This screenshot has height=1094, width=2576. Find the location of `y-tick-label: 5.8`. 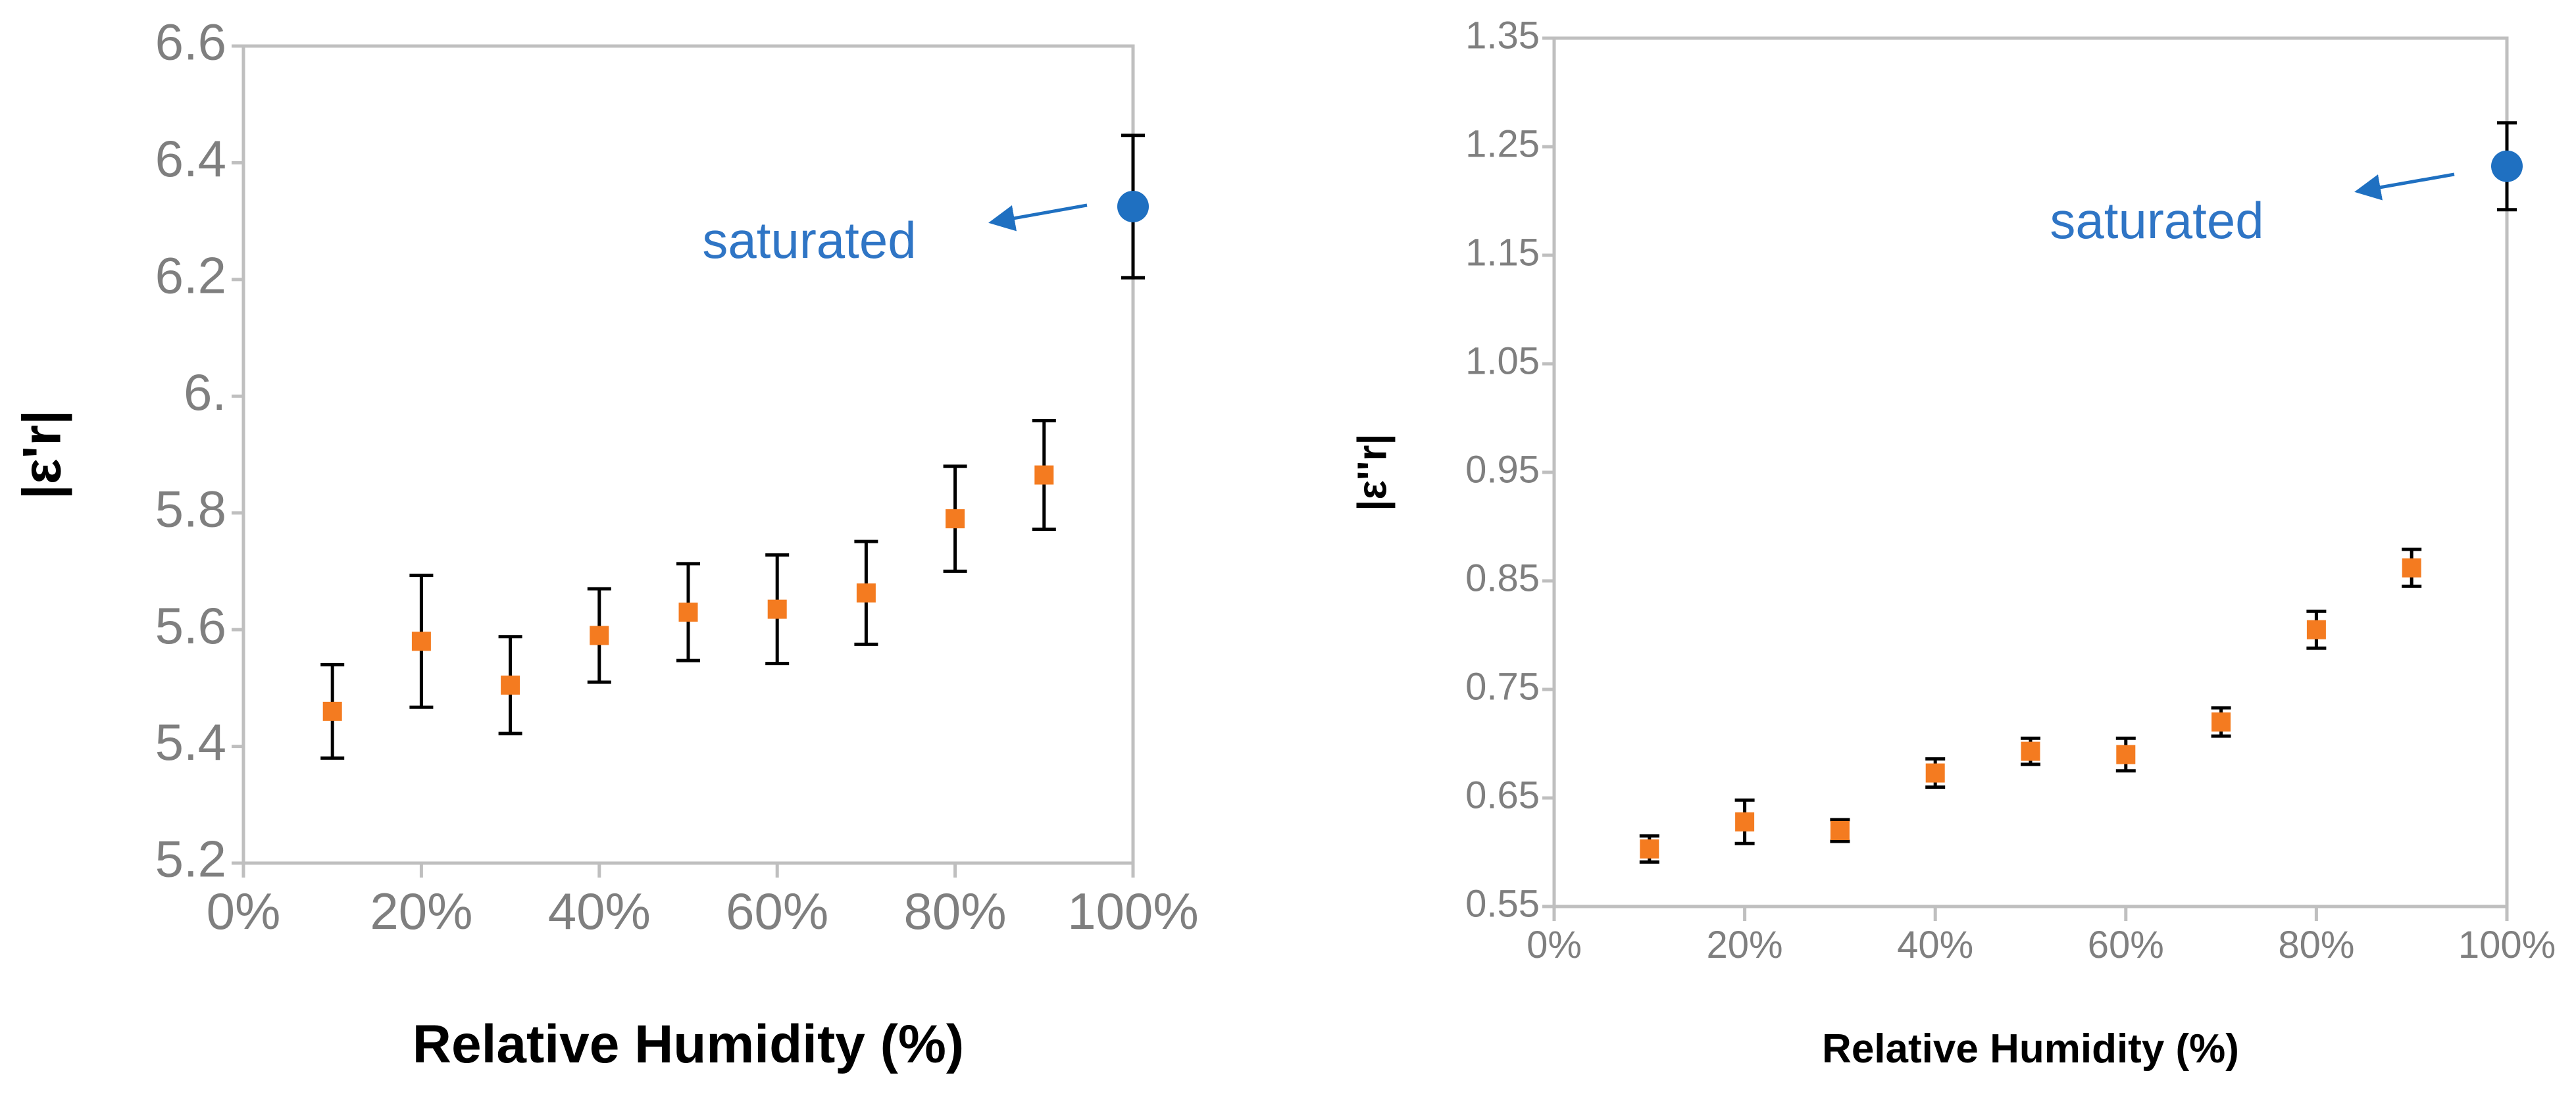

y-tick-label: 5.8 is located at coordinates (190, 508).